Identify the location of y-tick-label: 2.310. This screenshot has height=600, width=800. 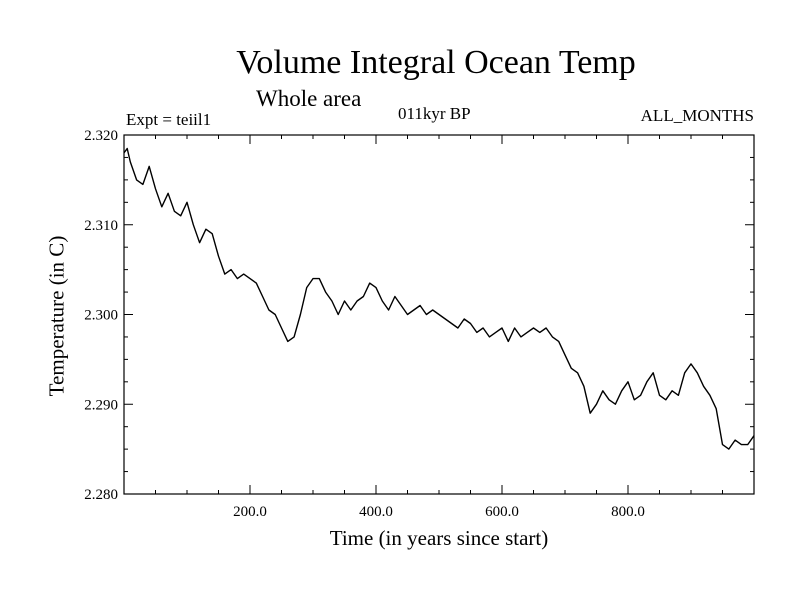
(101, 226).